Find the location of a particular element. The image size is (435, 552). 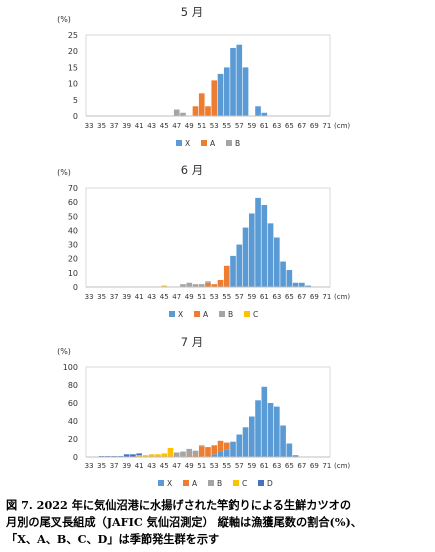

y-tick-label: 0 is located at coordinates (75, 457).